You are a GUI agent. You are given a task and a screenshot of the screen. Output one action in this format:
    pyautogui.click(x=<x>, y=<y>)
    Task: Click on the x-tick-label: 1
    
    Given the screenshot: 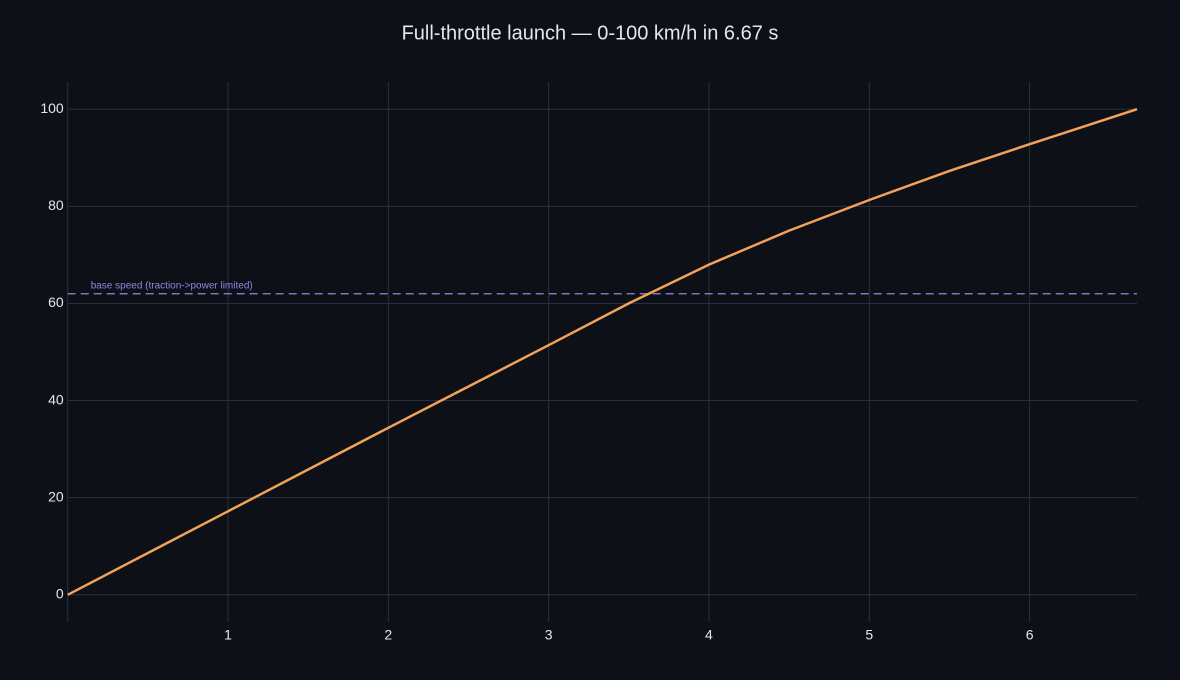 What is the action you would take?
    pyautogui.click(x=228, y=635)
    